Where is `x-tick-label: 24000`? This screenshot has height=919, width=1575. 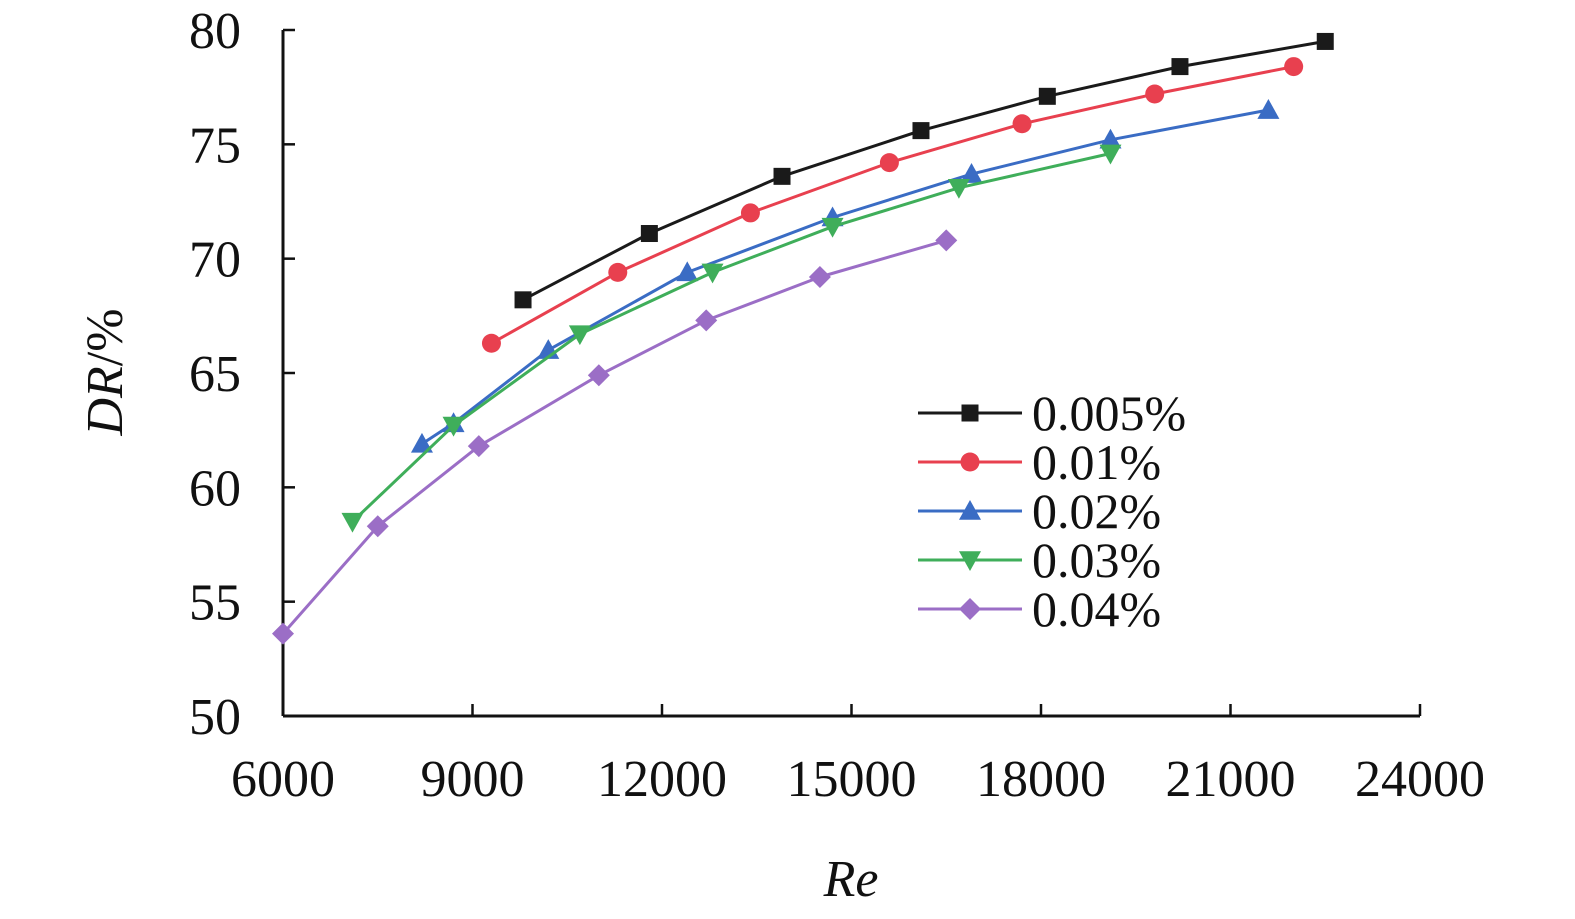 x-tick-label: 24000 is located at coordinates (1420, 779).